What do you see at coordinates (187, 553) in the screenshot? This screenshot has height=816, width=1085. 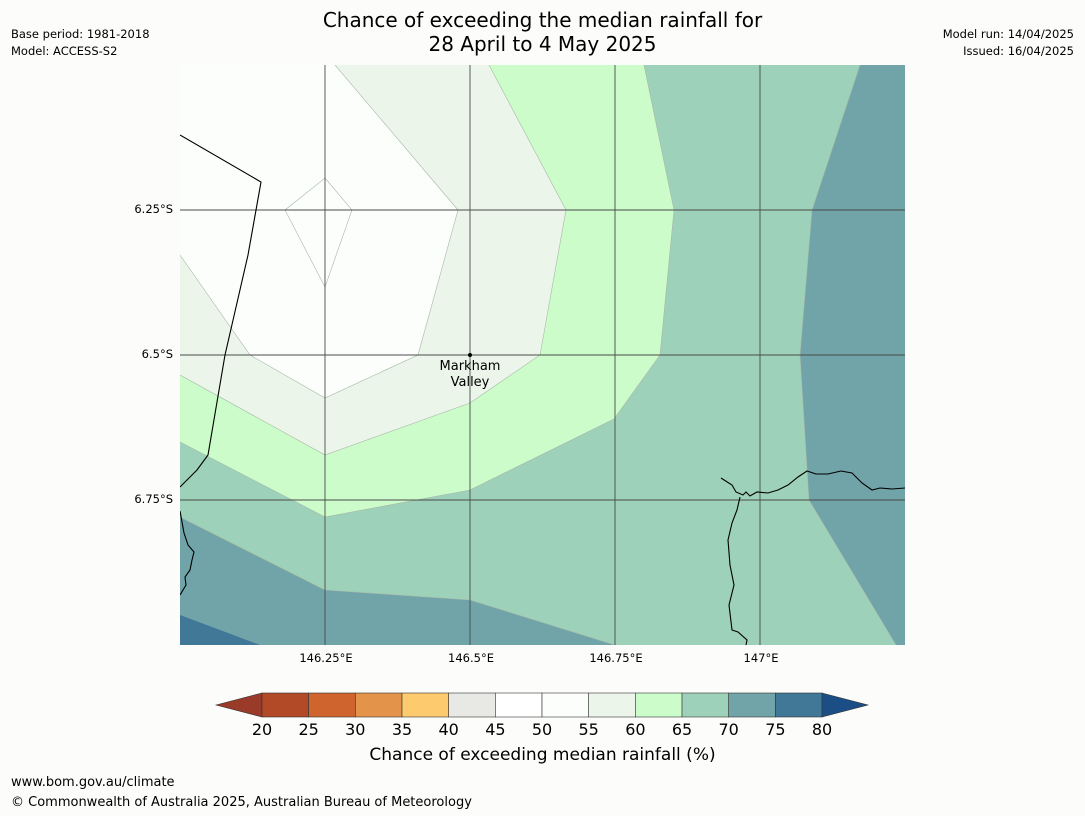 I see `coast-west` at bounding box center [187, 553].